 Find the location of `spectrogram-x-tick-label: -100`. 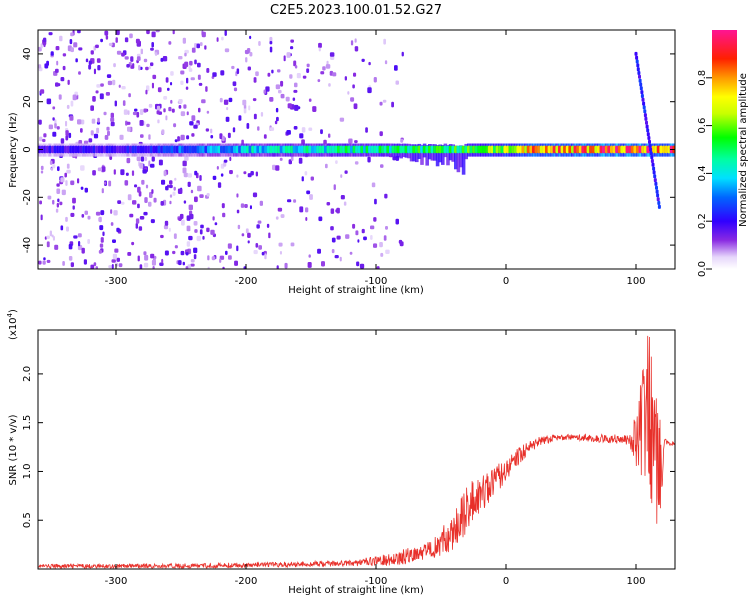

spectrogram-x-tick-label: -100 is located at coordinates (376, 281).